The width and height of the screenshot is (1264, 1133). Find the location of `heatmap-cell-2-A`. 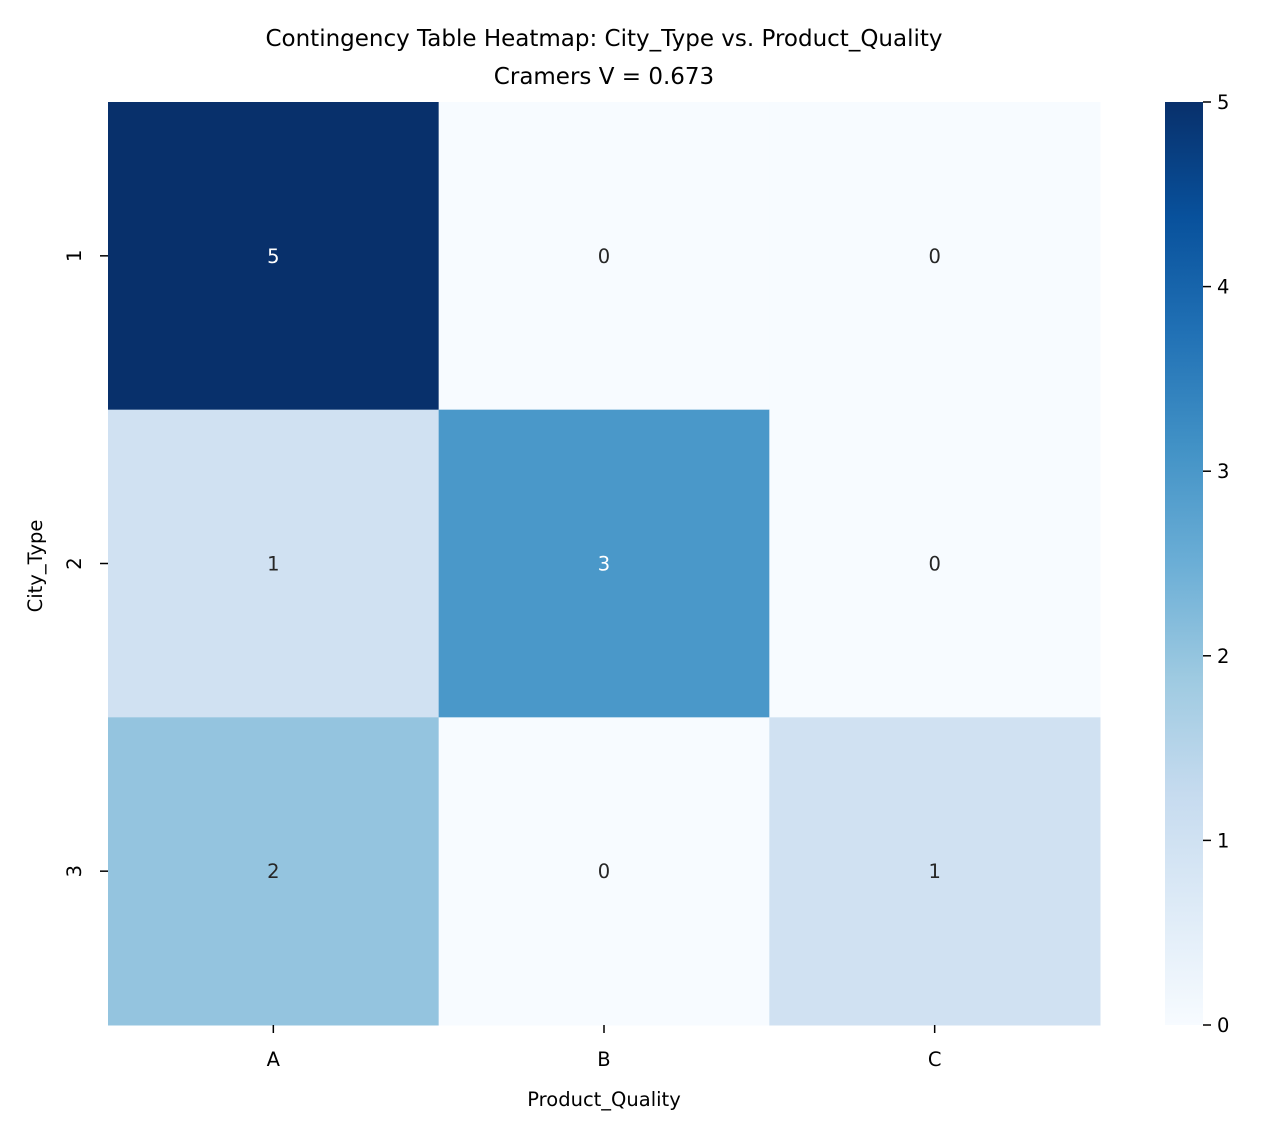

heatmap-cell-2-A is located at coordinates (274, 563).